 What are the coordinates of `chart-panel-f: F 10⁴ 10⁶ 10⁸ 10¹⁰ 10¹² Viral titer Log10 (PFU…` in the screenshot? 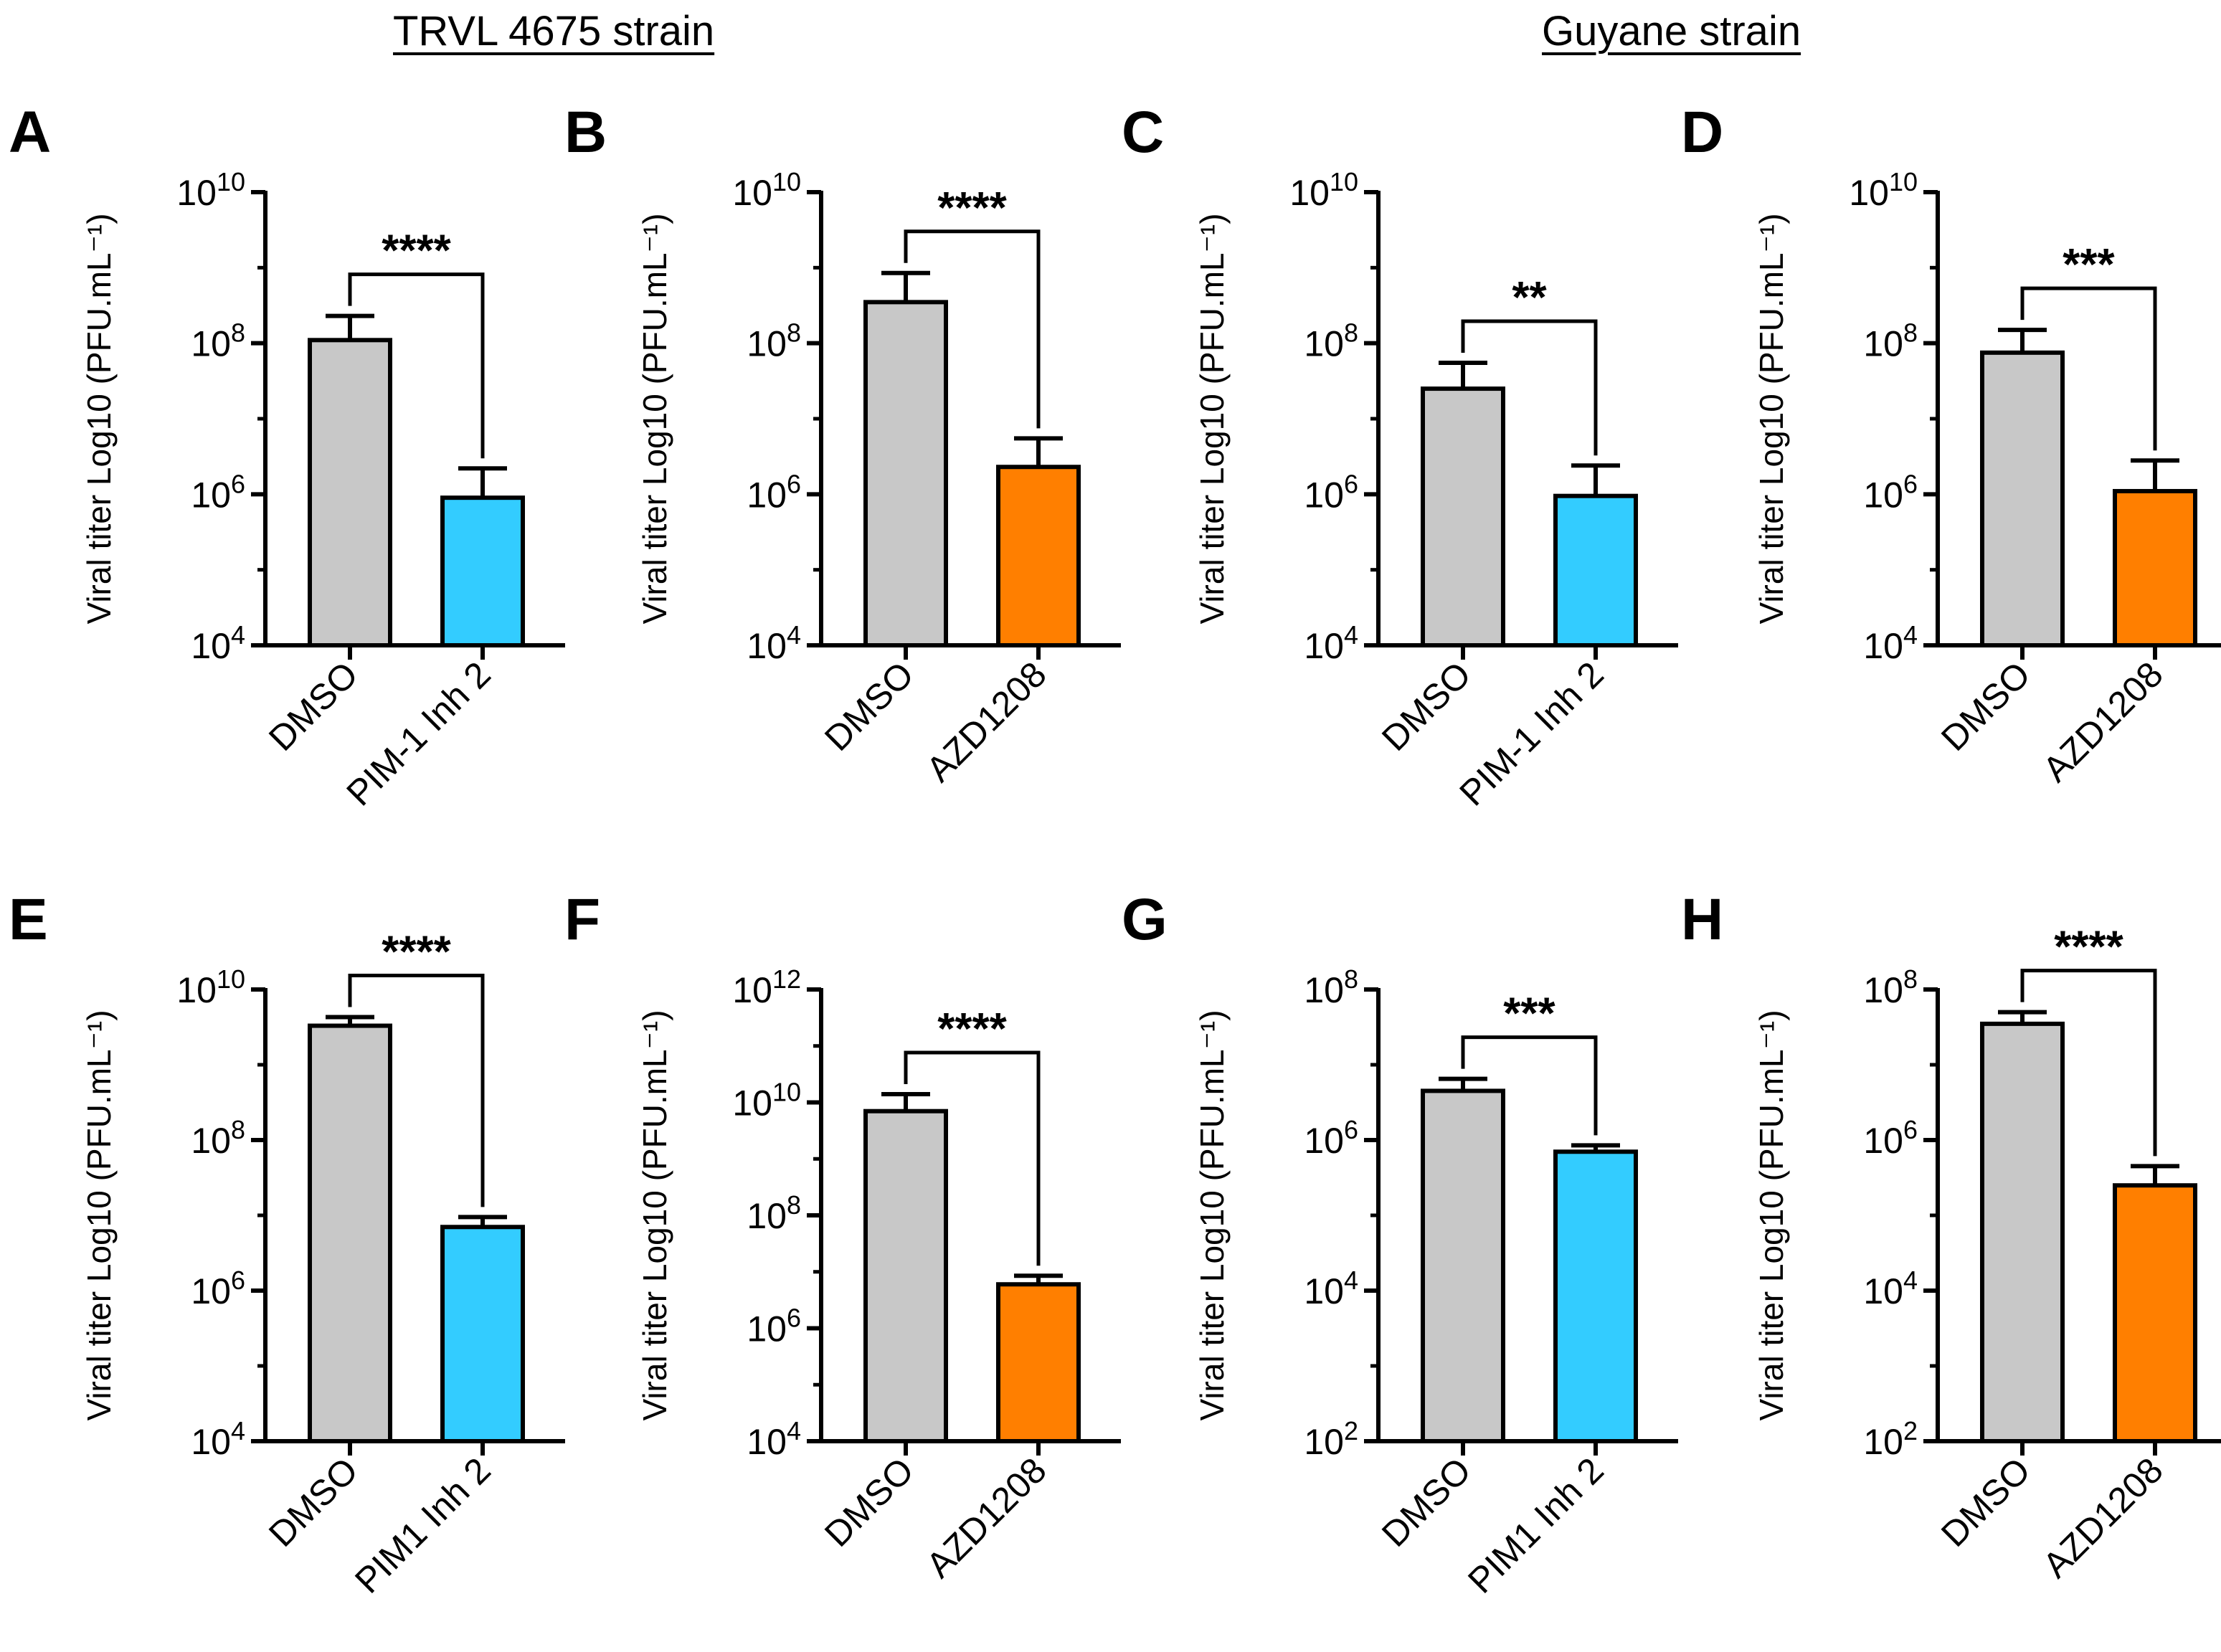 It's located at (842, 1236).